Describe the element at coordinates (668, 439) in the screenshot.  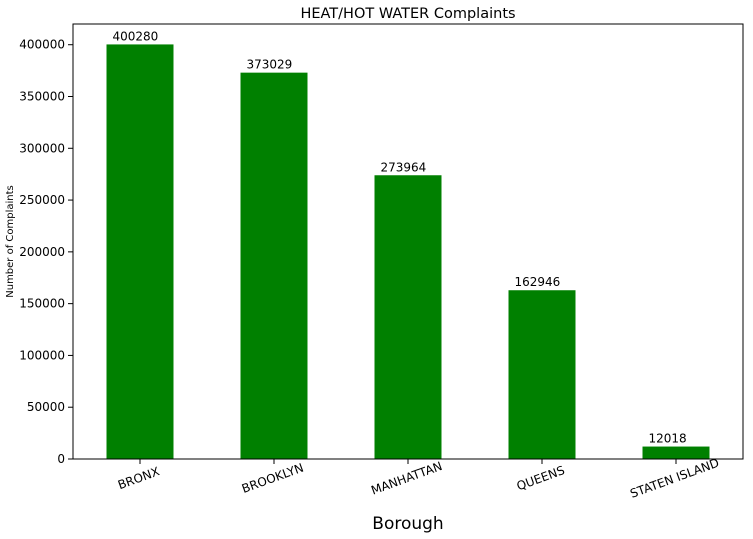
I see `data-label: 12018` at that location.